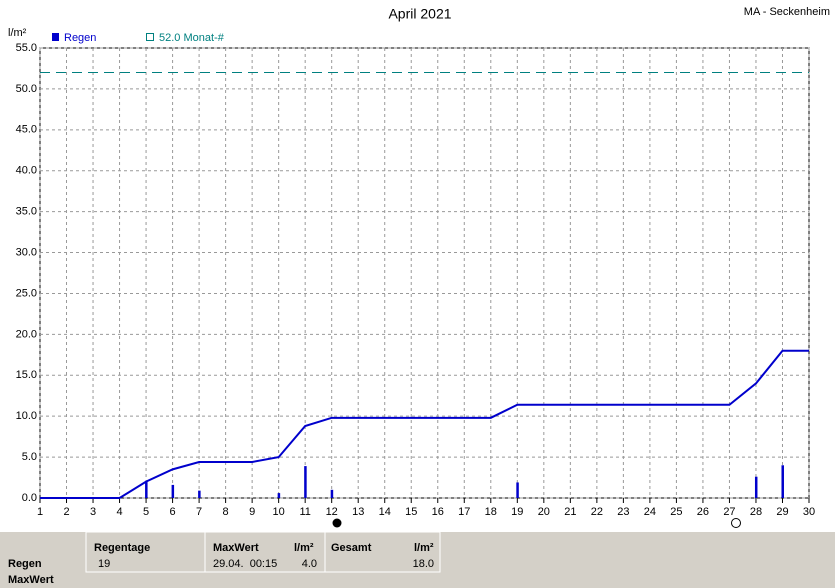 The height and width of the screenshot is (588, 835). I want to click on y-tick-label: 50.0, so click(26, 89).